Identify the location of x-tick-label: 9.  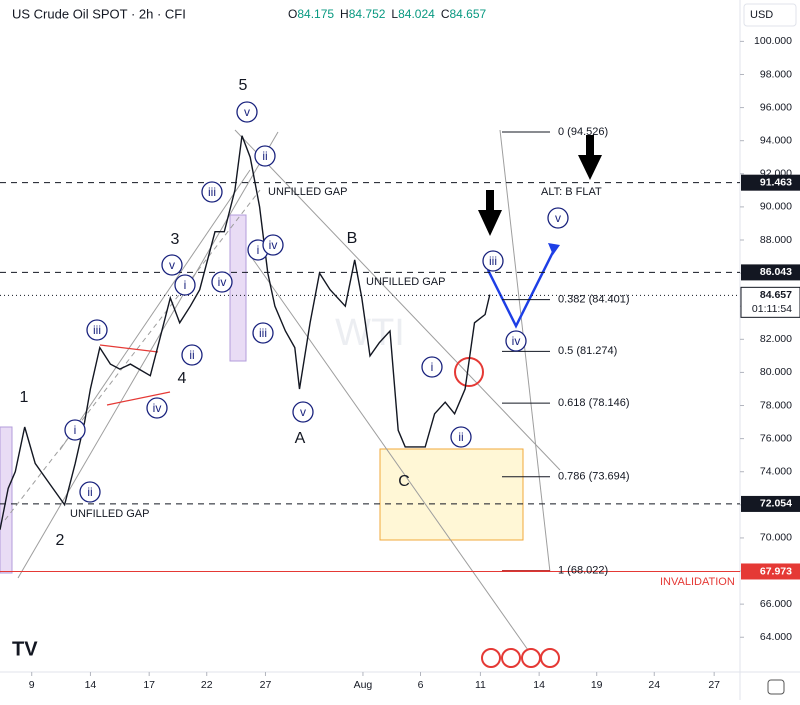
(32, 685).